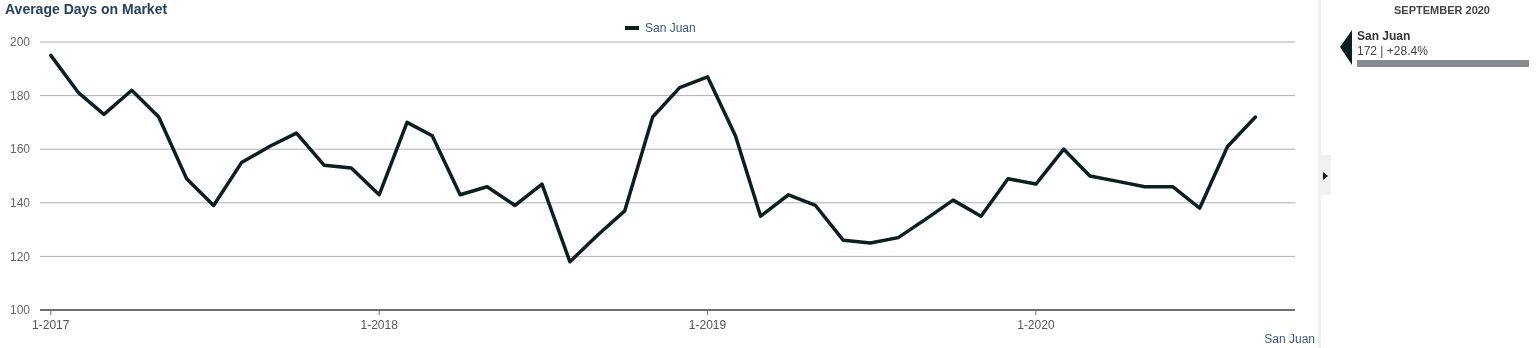 The width and height of the screenshot is (1538, 348). I want to click on y-tick-label: 180, so click(20, 95).